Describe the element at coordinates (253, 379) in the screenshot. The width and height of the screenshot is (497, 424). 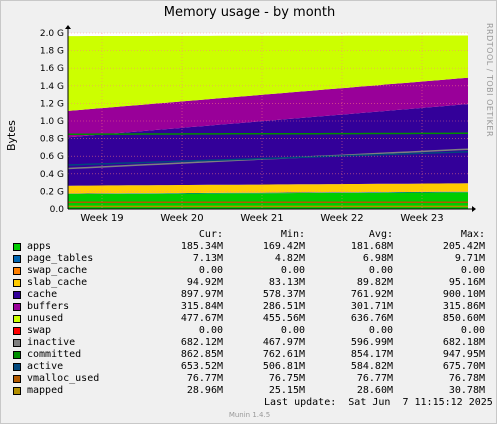
I see `legend-row-vmalloc-used: vmalloc_used 76.77M 76.75M 76.77M 76.78M` at that location.